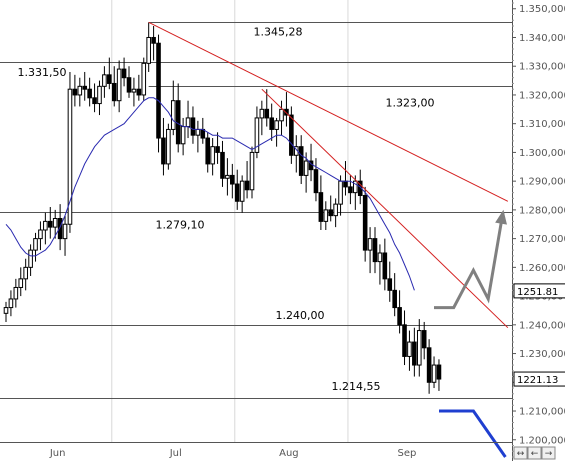 The height and width of the screenshot is (461, 565). I want to click on zoom-fit-button: ↔, so click(520, 453).